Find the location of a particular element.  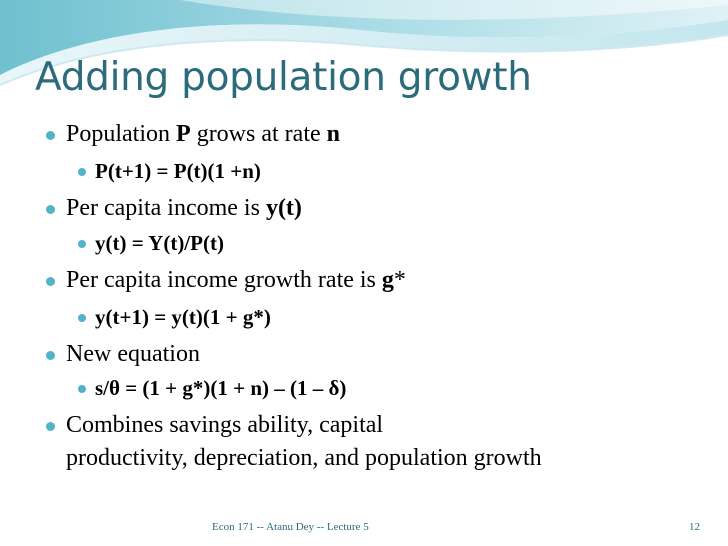

page-number: 12 is located at coordinates (694, 527).